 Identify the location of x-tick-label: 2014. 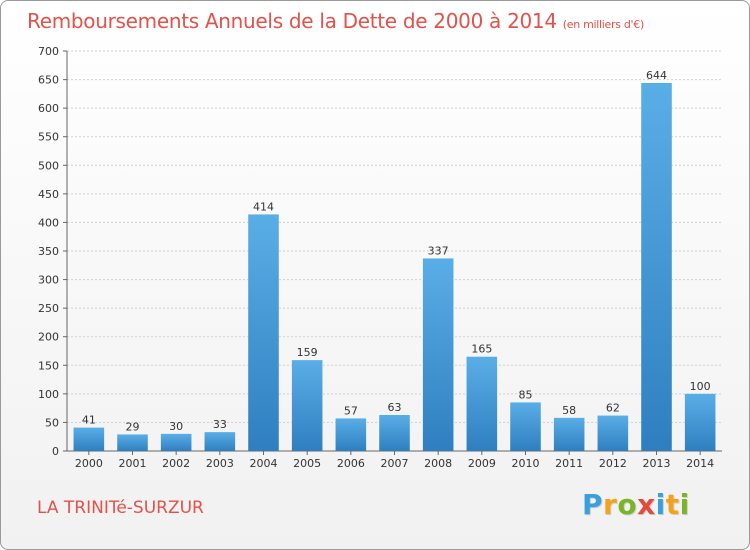
(700, 463).